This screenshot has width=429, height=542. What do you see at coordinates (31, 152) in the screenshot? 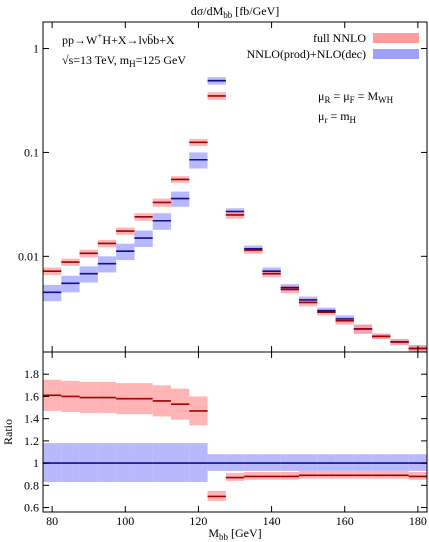
I see `y-tick-label: 0.1` at bounding box center [31, 152].